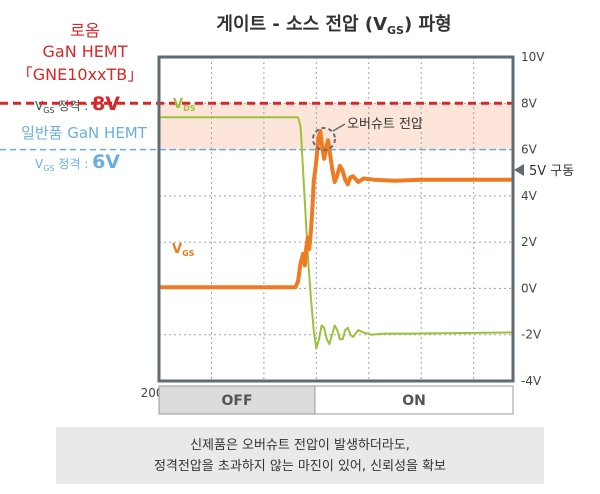 This screenshot has height=494, width=600. I want to click on y-tick-label: 8V, so click(529, 103).